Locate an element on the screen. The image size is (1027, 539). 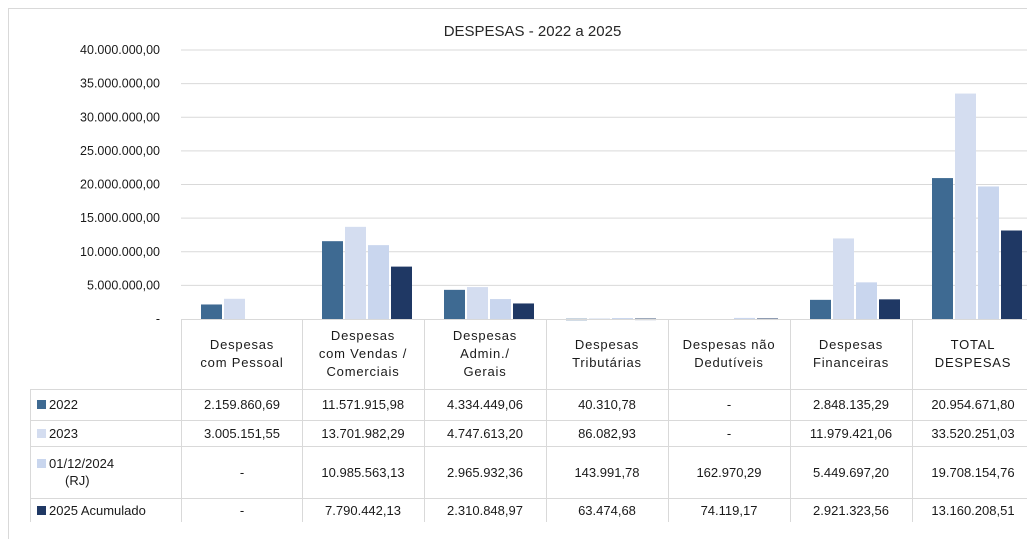
data-label: 2.921.323,56 is located at coordinates (851, 510).